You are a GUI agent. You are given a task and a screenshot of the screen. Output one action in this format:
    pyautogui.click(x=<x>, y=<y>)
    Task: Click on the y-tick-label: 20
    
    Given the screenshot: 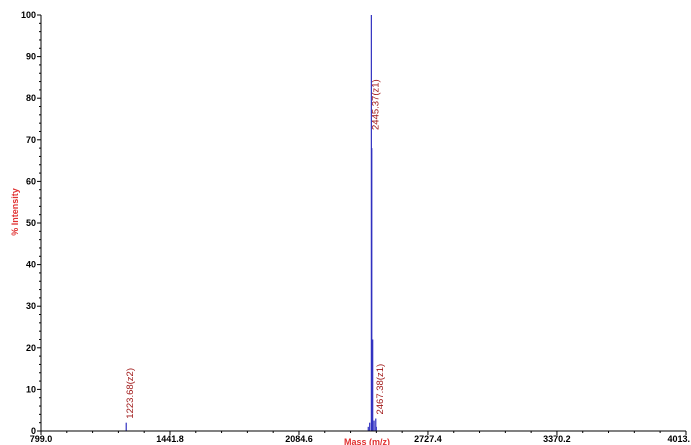 What is the action you would take?
    pyautogui.click(x=31, y=348)
    